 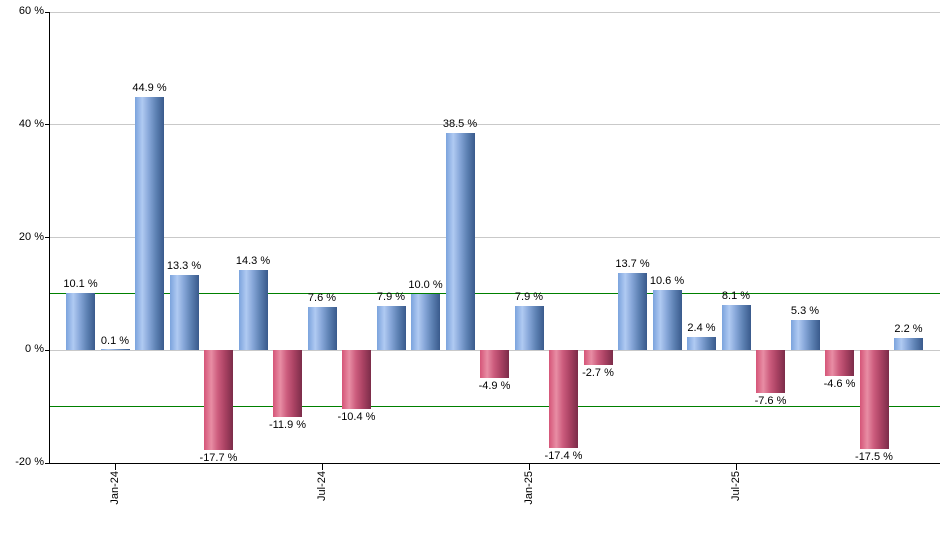 I want to click on bar-value-label: -2.7 %, so click(x=598, y=373).